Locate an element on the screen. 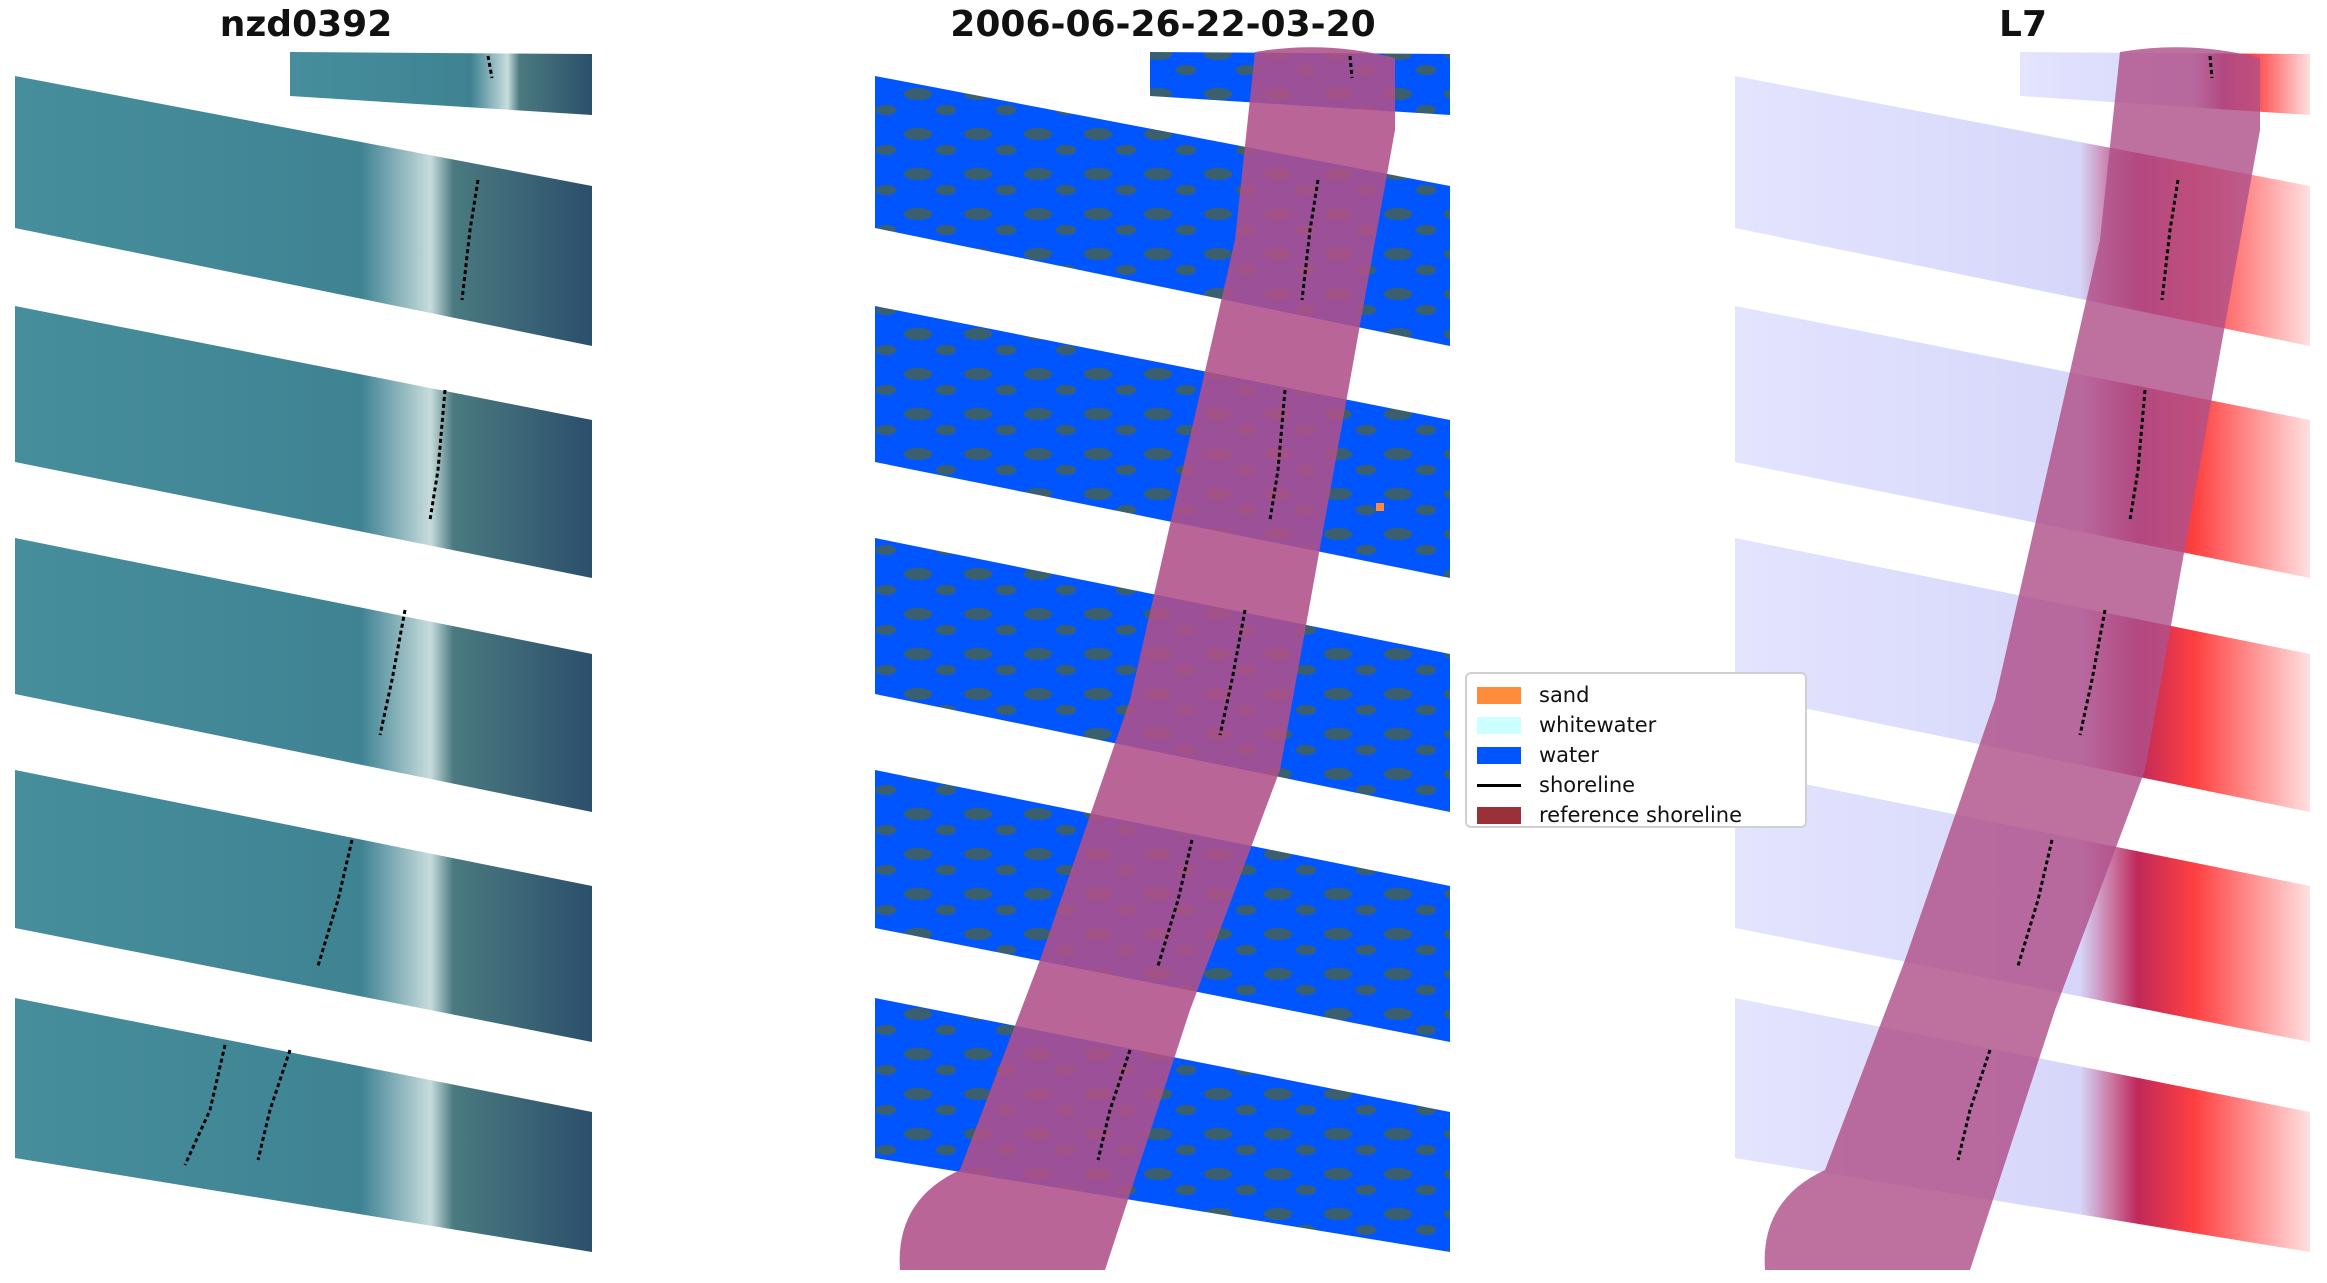  legend-item-sand: sand is located at coordinates (1636, 695).